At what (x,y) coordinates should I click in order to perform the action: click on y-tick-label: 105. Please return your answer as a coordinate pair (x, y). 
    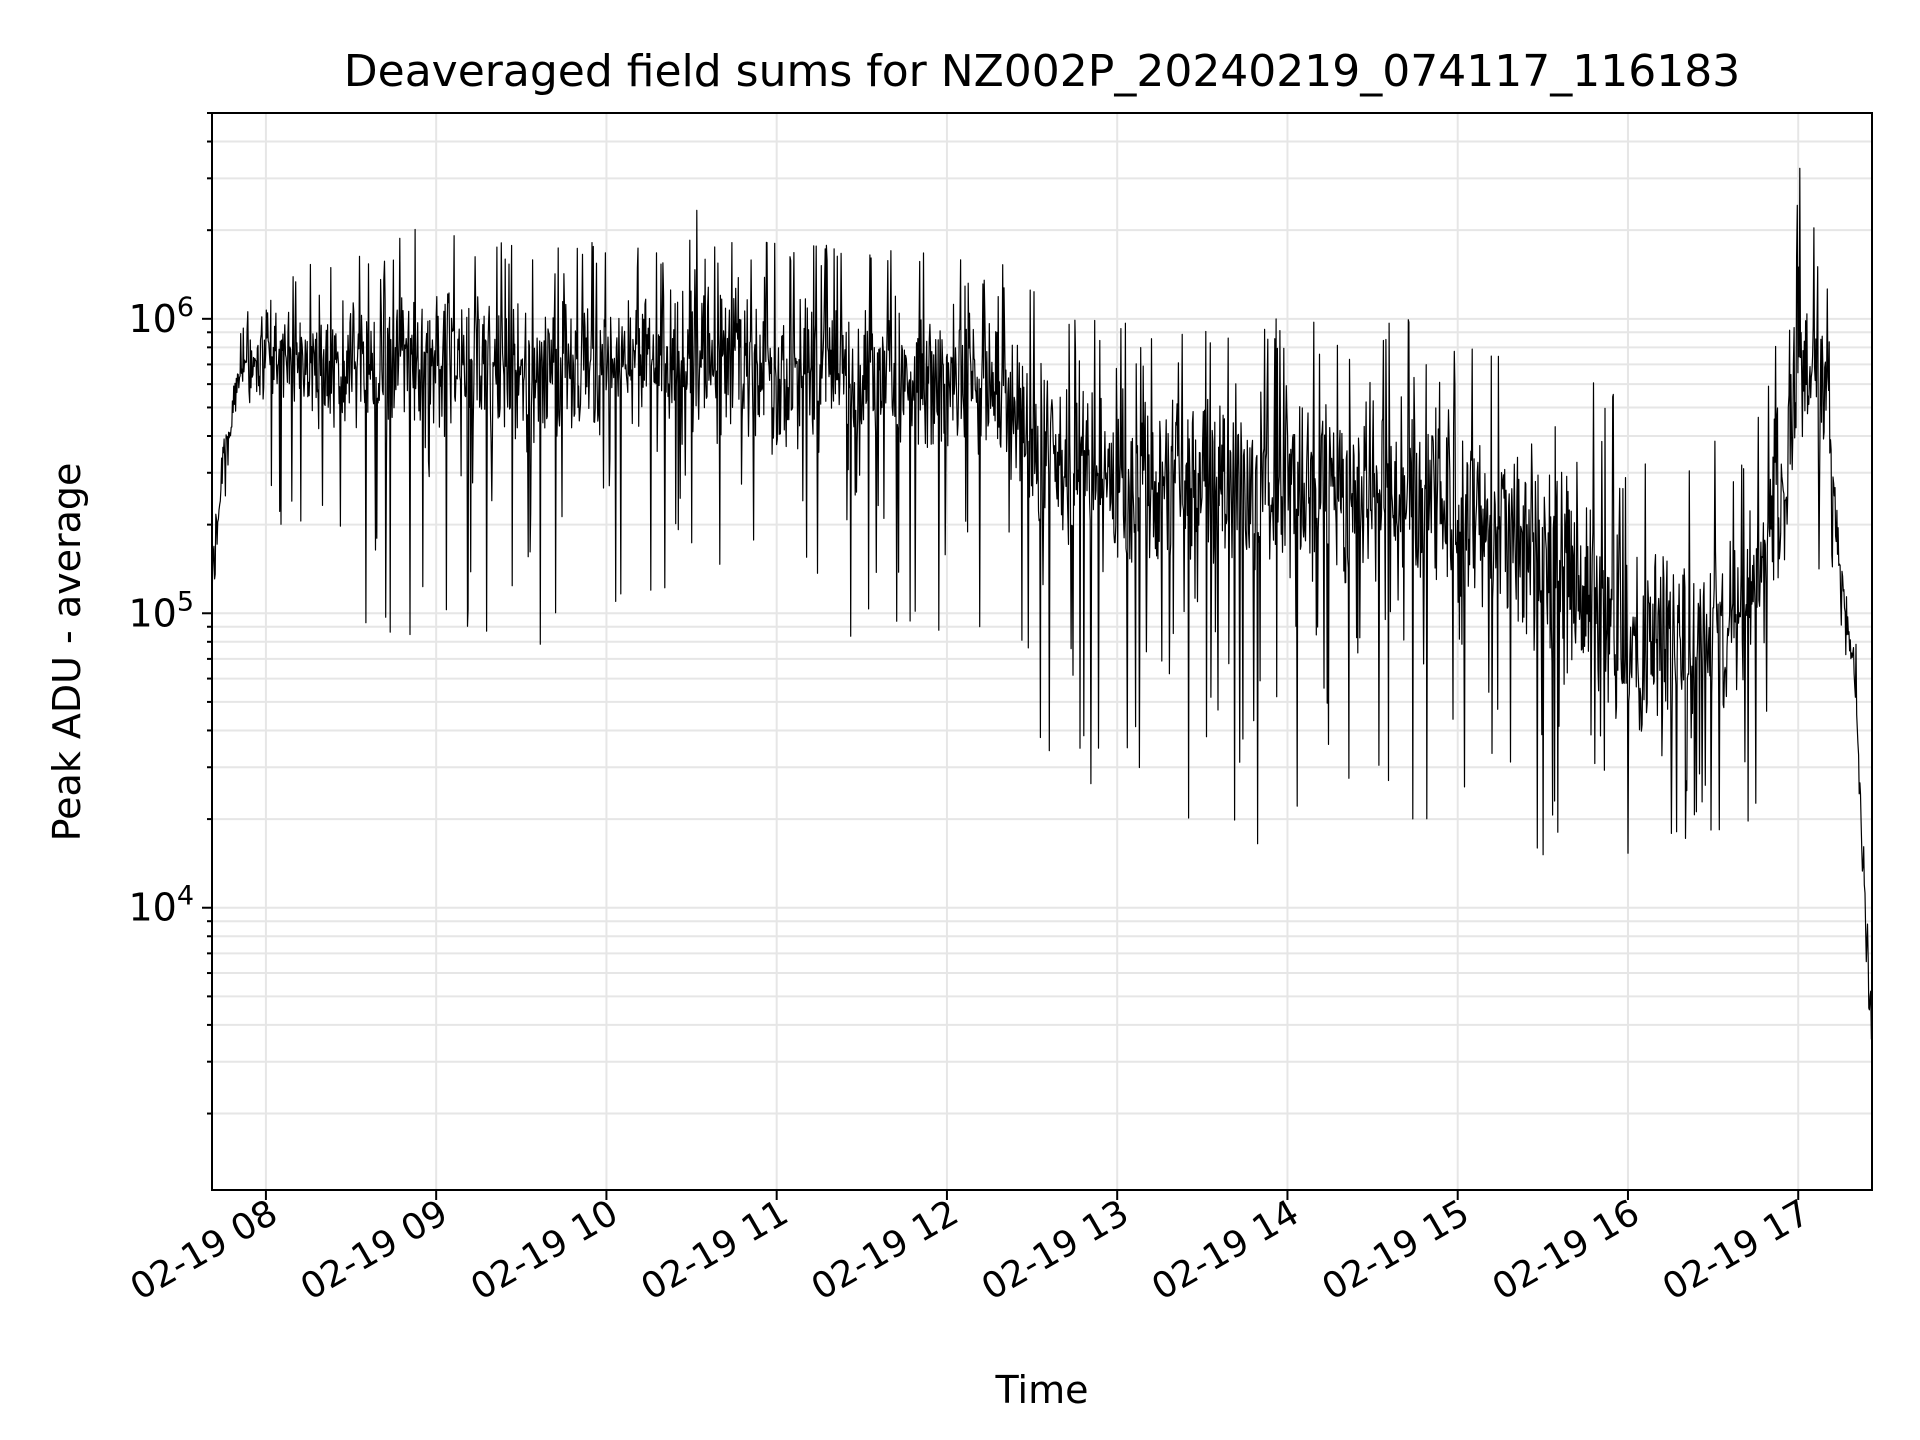
    Looking at the image, I should click on (161, 610).